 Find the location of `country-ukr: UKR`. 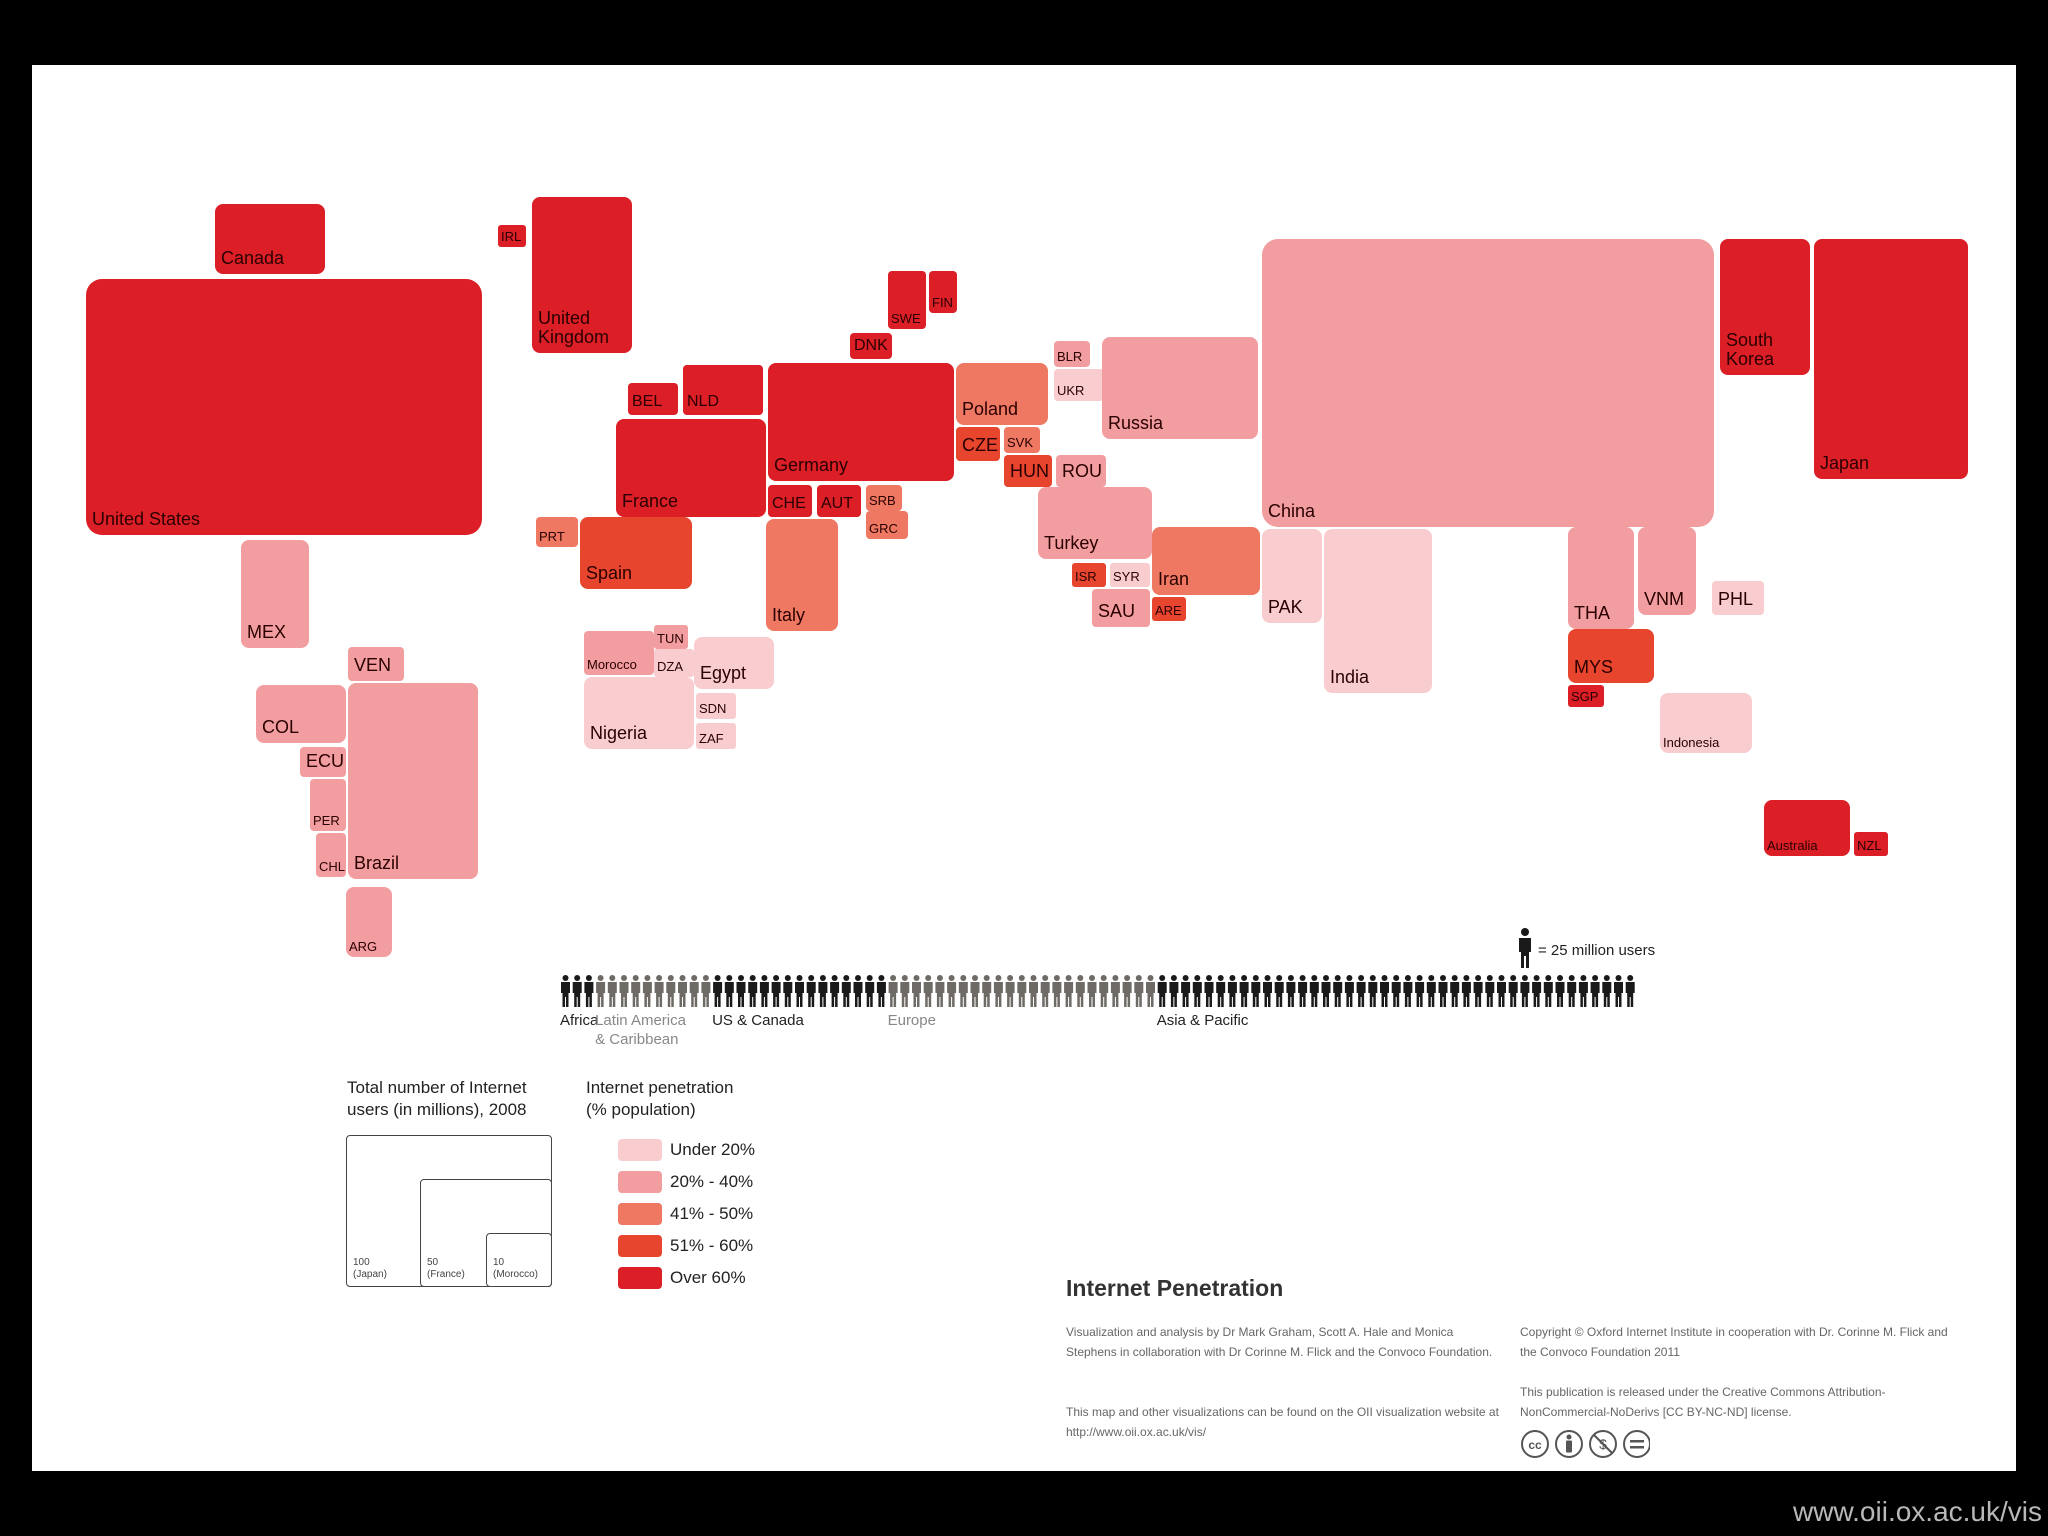

country-ukr: UKR is located at coordinates (1079, 385).